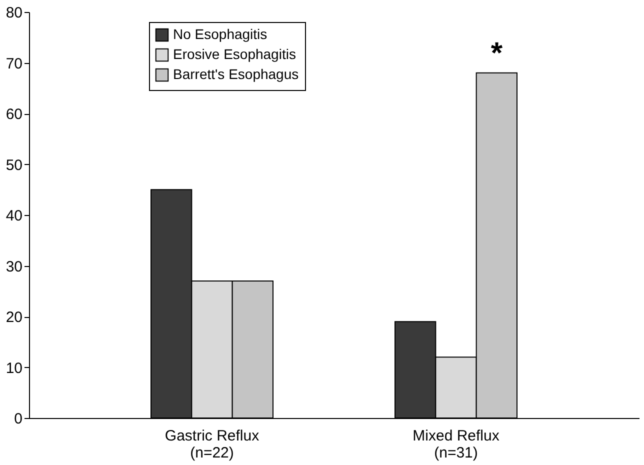 Image resolution: width=644 pixels, height=465 pixels. What do you see at coordinates (14, 165) in the screenshot?
I see `y-tick-label: 50` at bounding box center [14, 165].